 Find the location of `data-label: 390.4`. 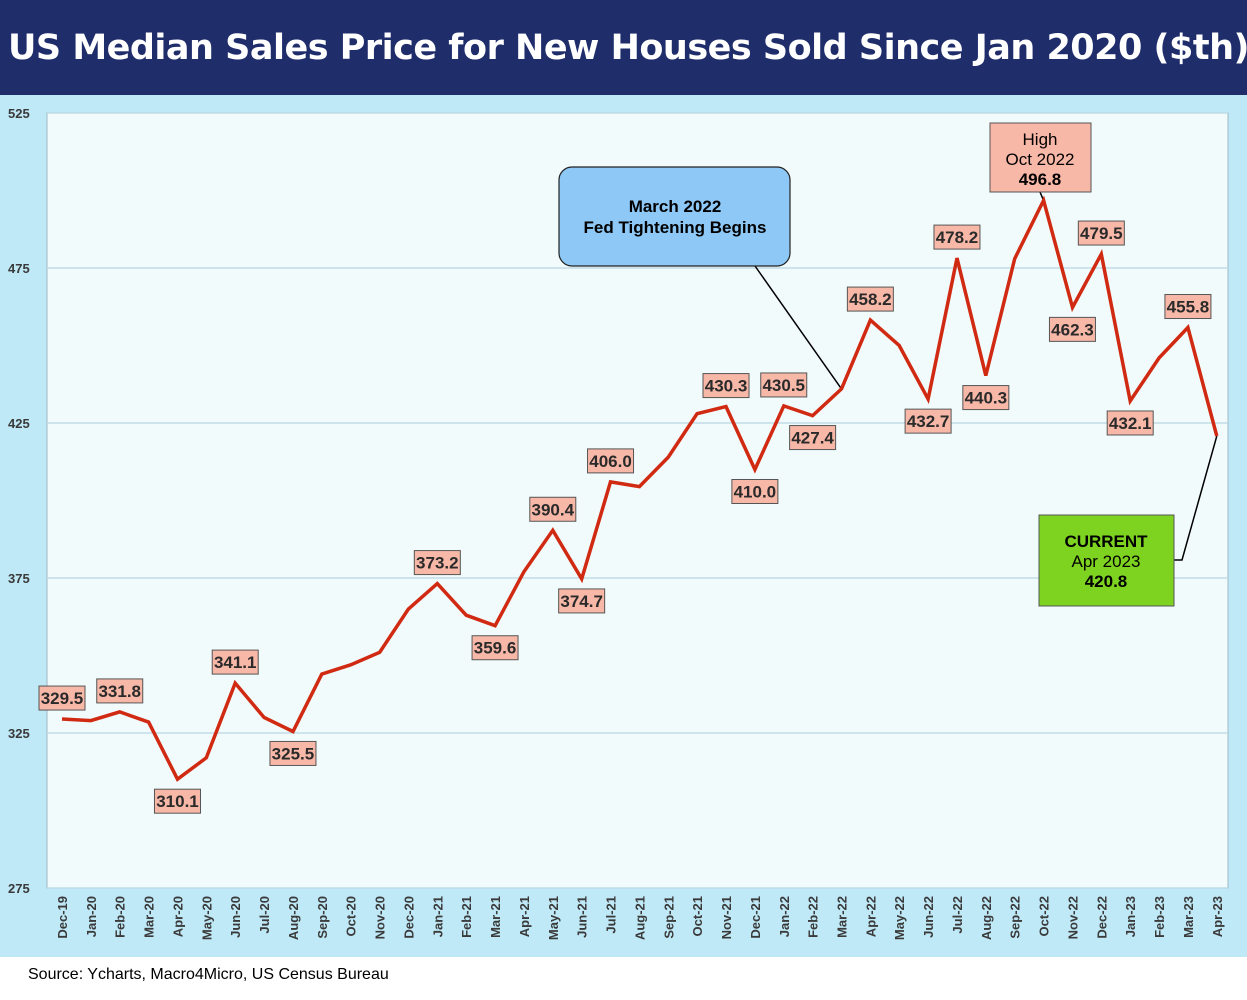

data-label: 390.4 is located at coordinates (553, 509).